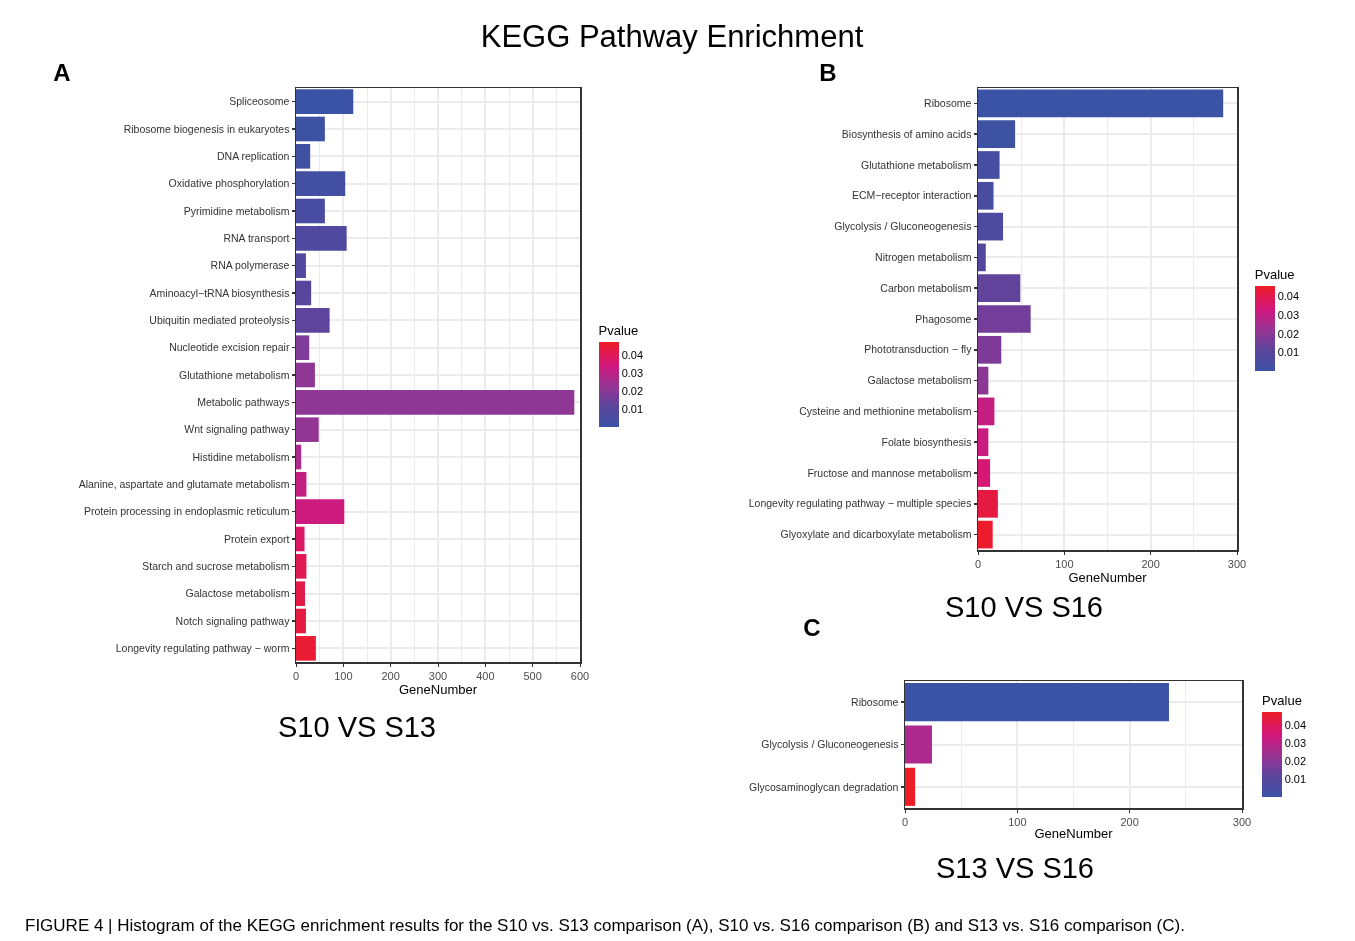 This screenshot has width=1355, height=941. I want to click on y-tick-label: Cysteine and methionine metabolism, so click(885, 411).